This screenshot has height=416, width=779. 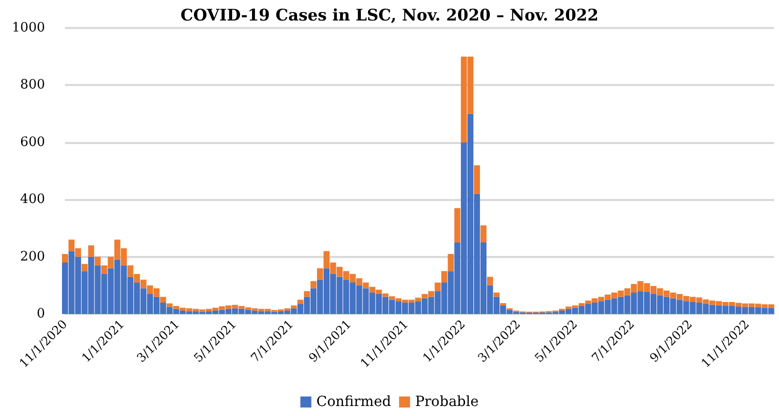 I want to click on y-tick-label: 400, so click(x=32, y=200).